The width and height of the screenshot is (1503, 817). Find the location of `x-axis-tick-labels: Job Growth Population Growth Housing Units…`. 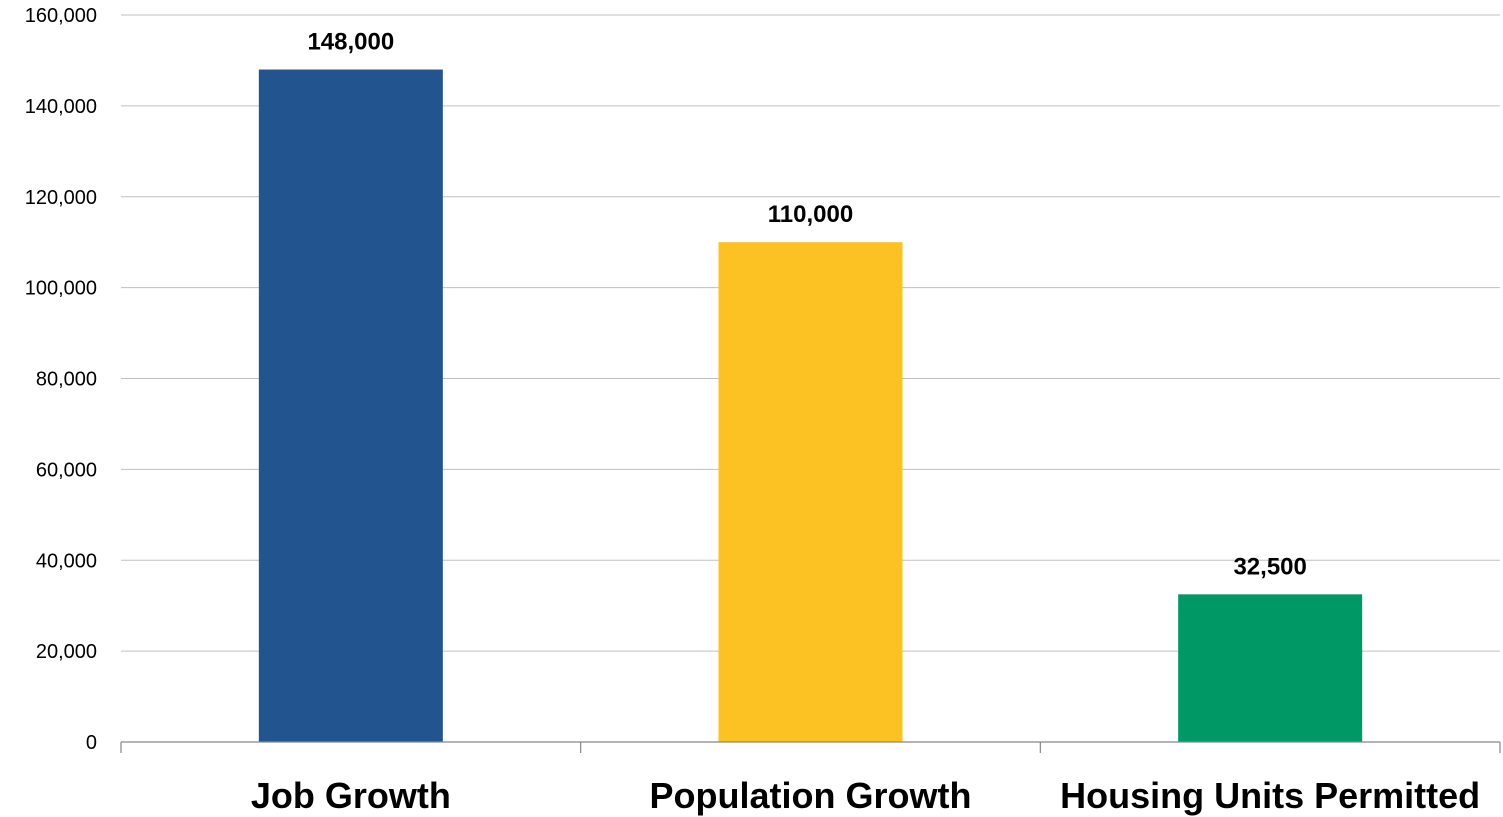

x-axis-tick-labels: Job Growth Population Growth Housing Units… is located at coordinates (865, 795).